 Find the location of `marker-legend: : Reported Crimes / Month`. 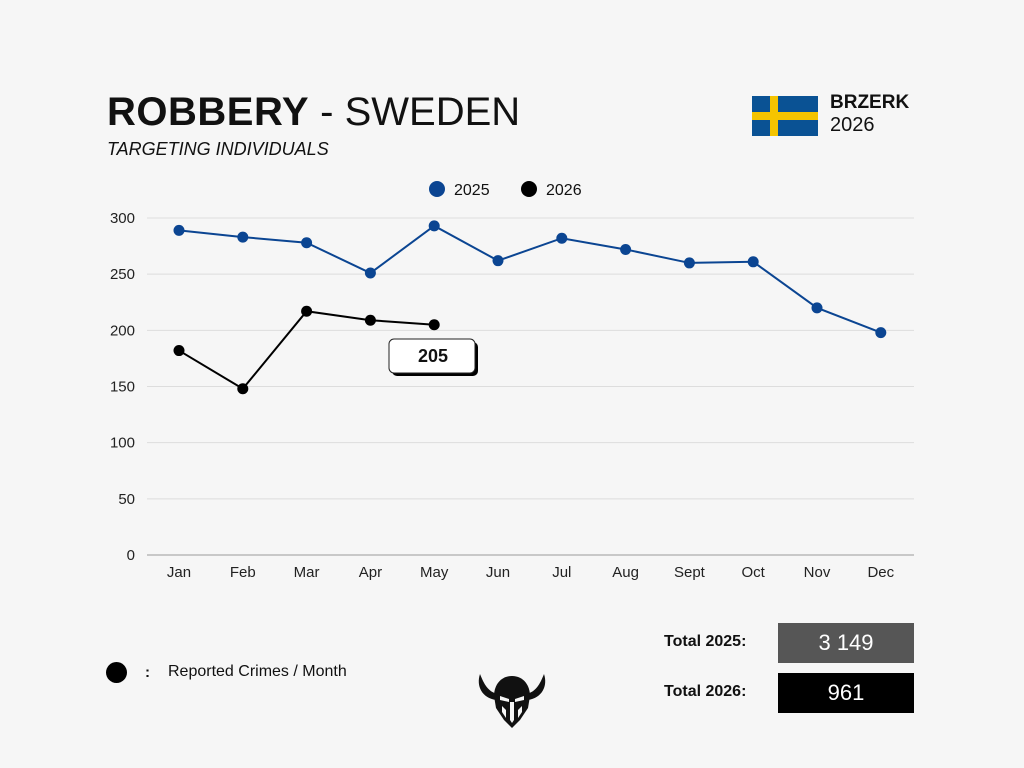

marker-legend: : Reported Crimes / Month is located at coordinates (226, 672).